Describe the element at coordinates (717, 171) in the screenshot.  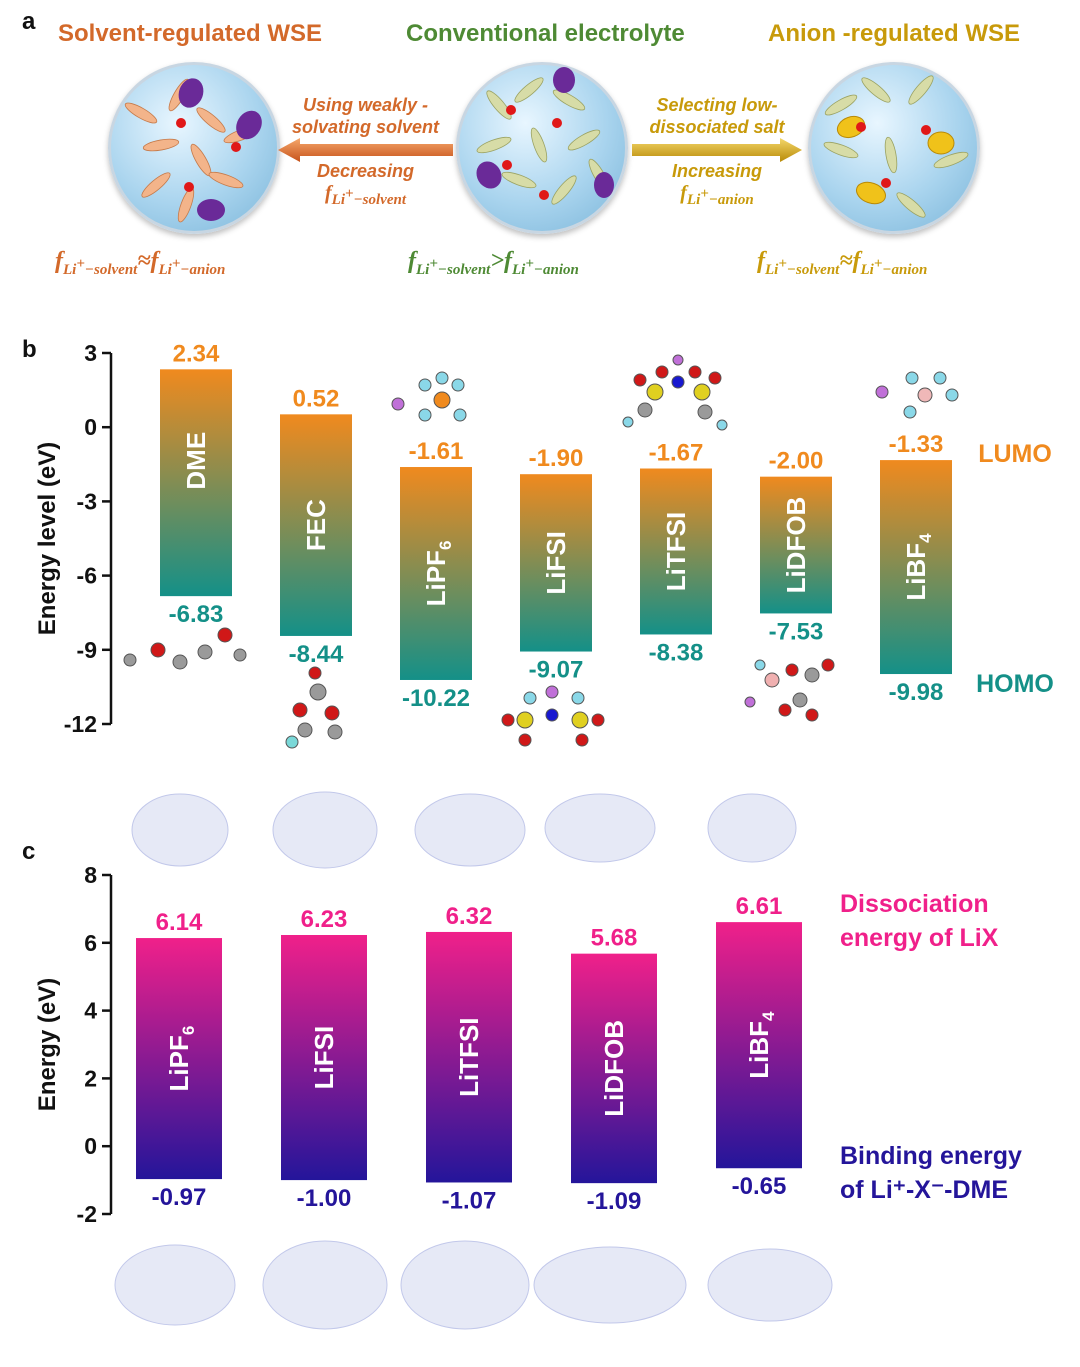
I see `increasing-label: Increasing` at that location.